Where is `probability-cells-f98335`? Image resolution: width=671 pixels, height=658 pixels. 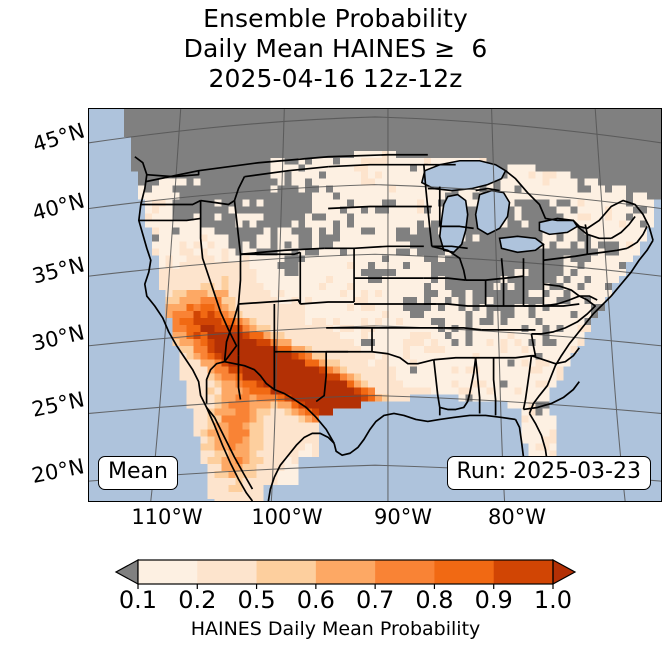 probability-cells-f98335 is located at coordinates (273, 381).